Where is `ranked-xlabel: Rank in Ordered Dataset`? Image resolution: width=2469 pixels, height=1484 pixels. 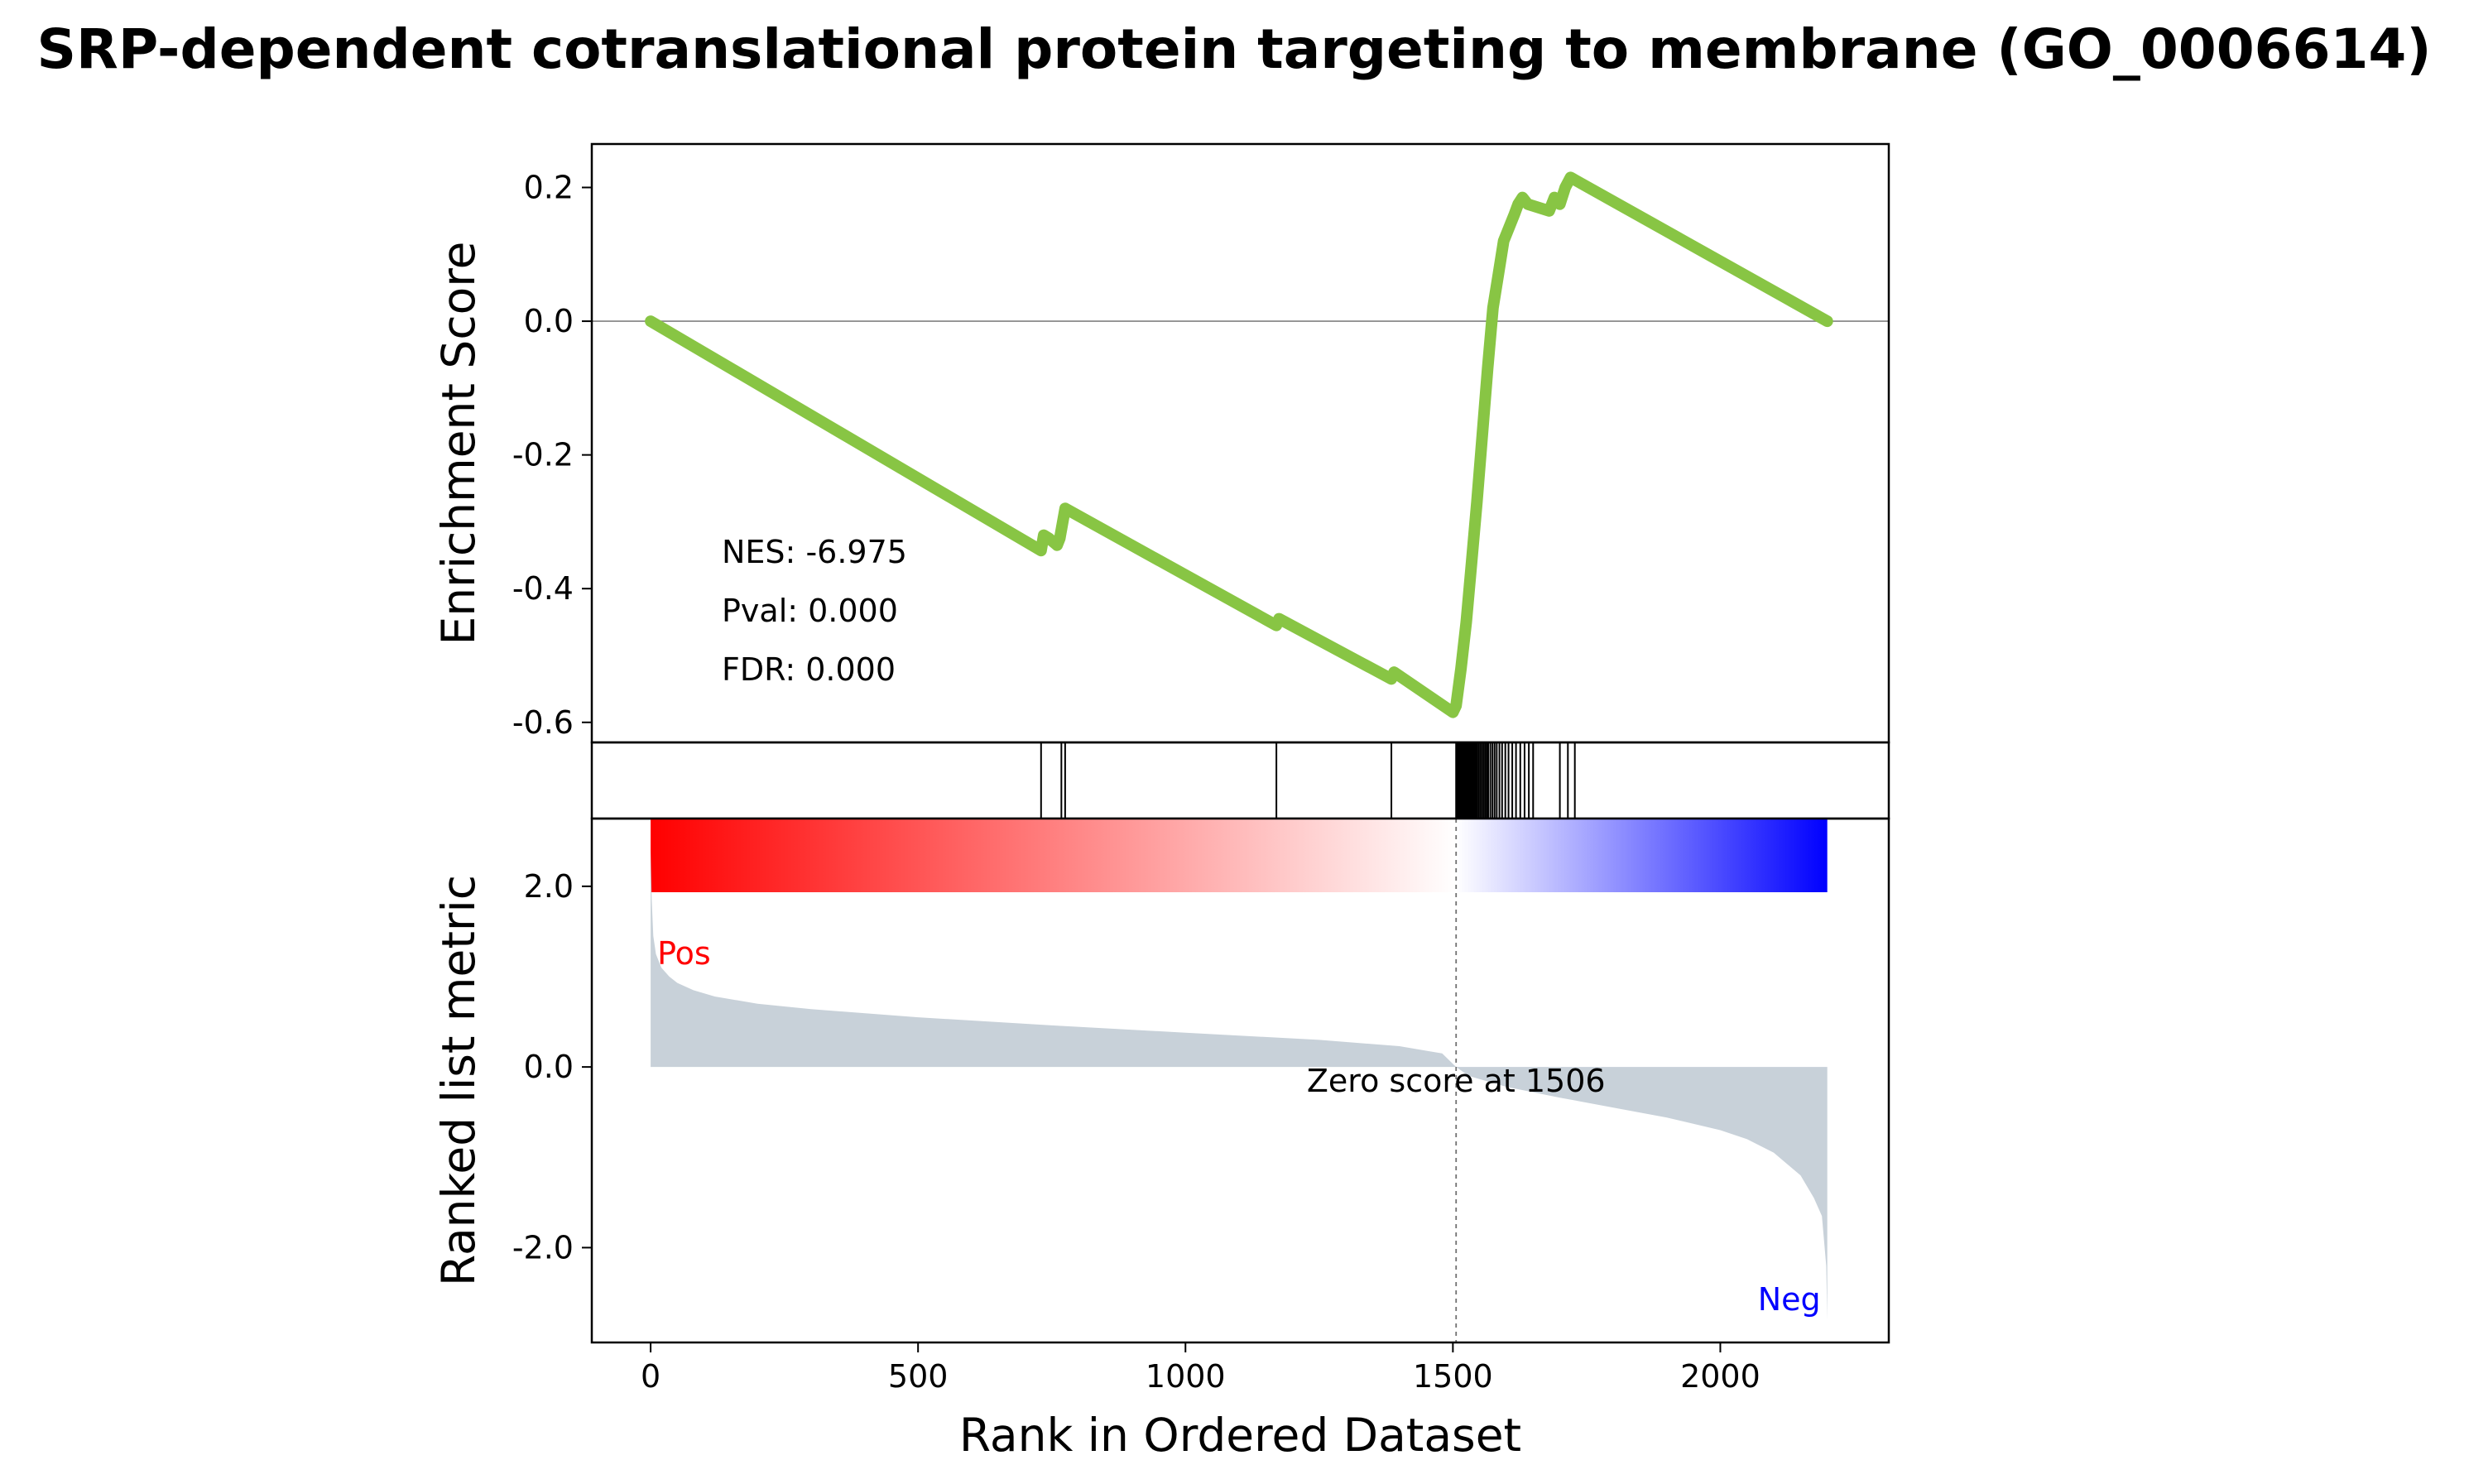
ranked-xlabel: Rank in Ordered Dataset is located at coordinates (1240, 1435).